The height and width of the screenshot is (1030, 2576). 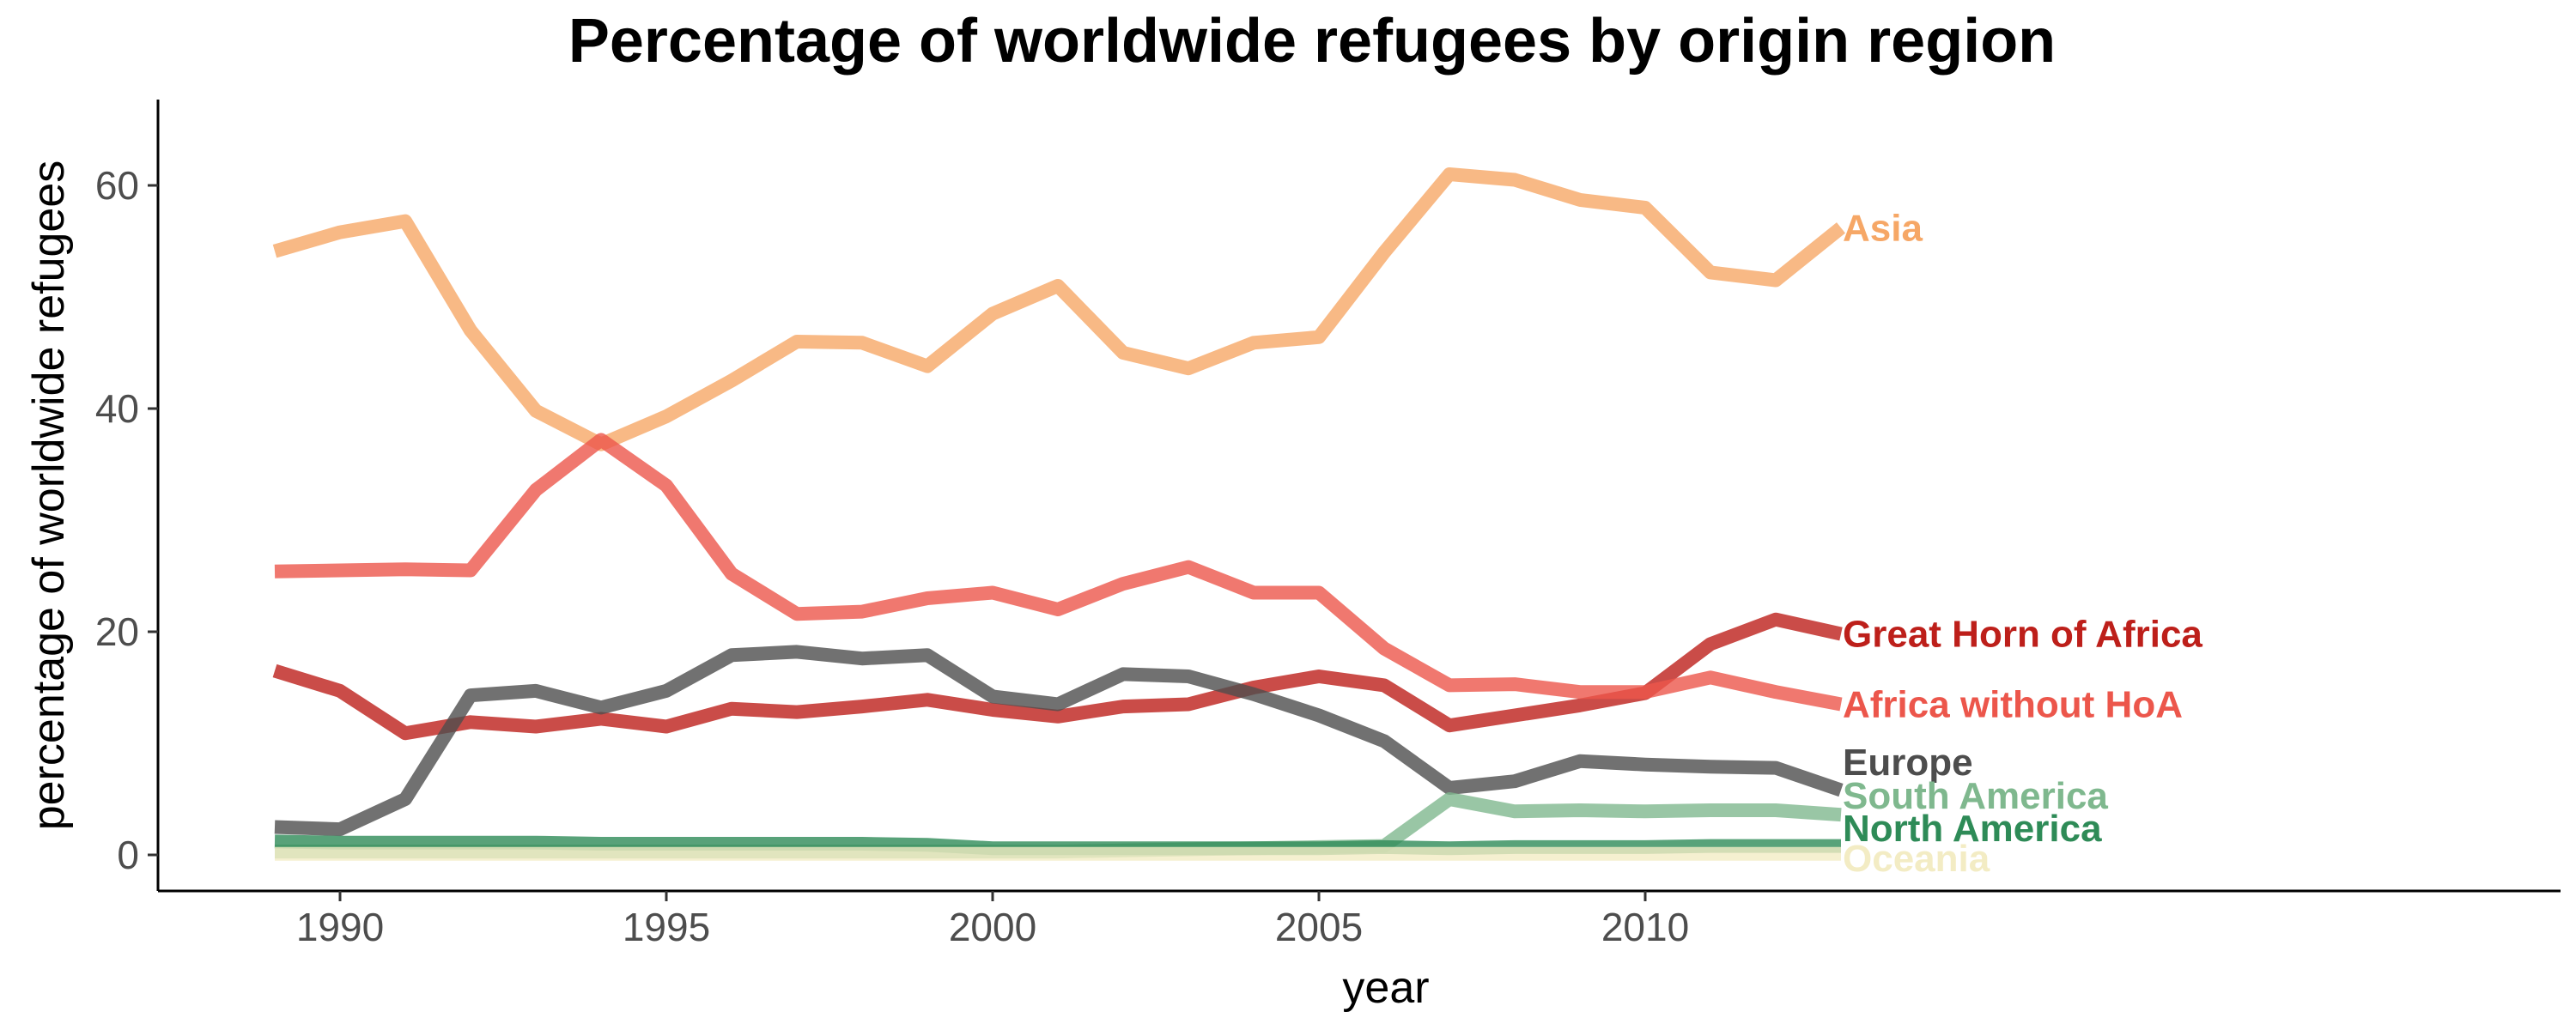 I want to click on x-axis-title: year, so click(x=1385, y=988).